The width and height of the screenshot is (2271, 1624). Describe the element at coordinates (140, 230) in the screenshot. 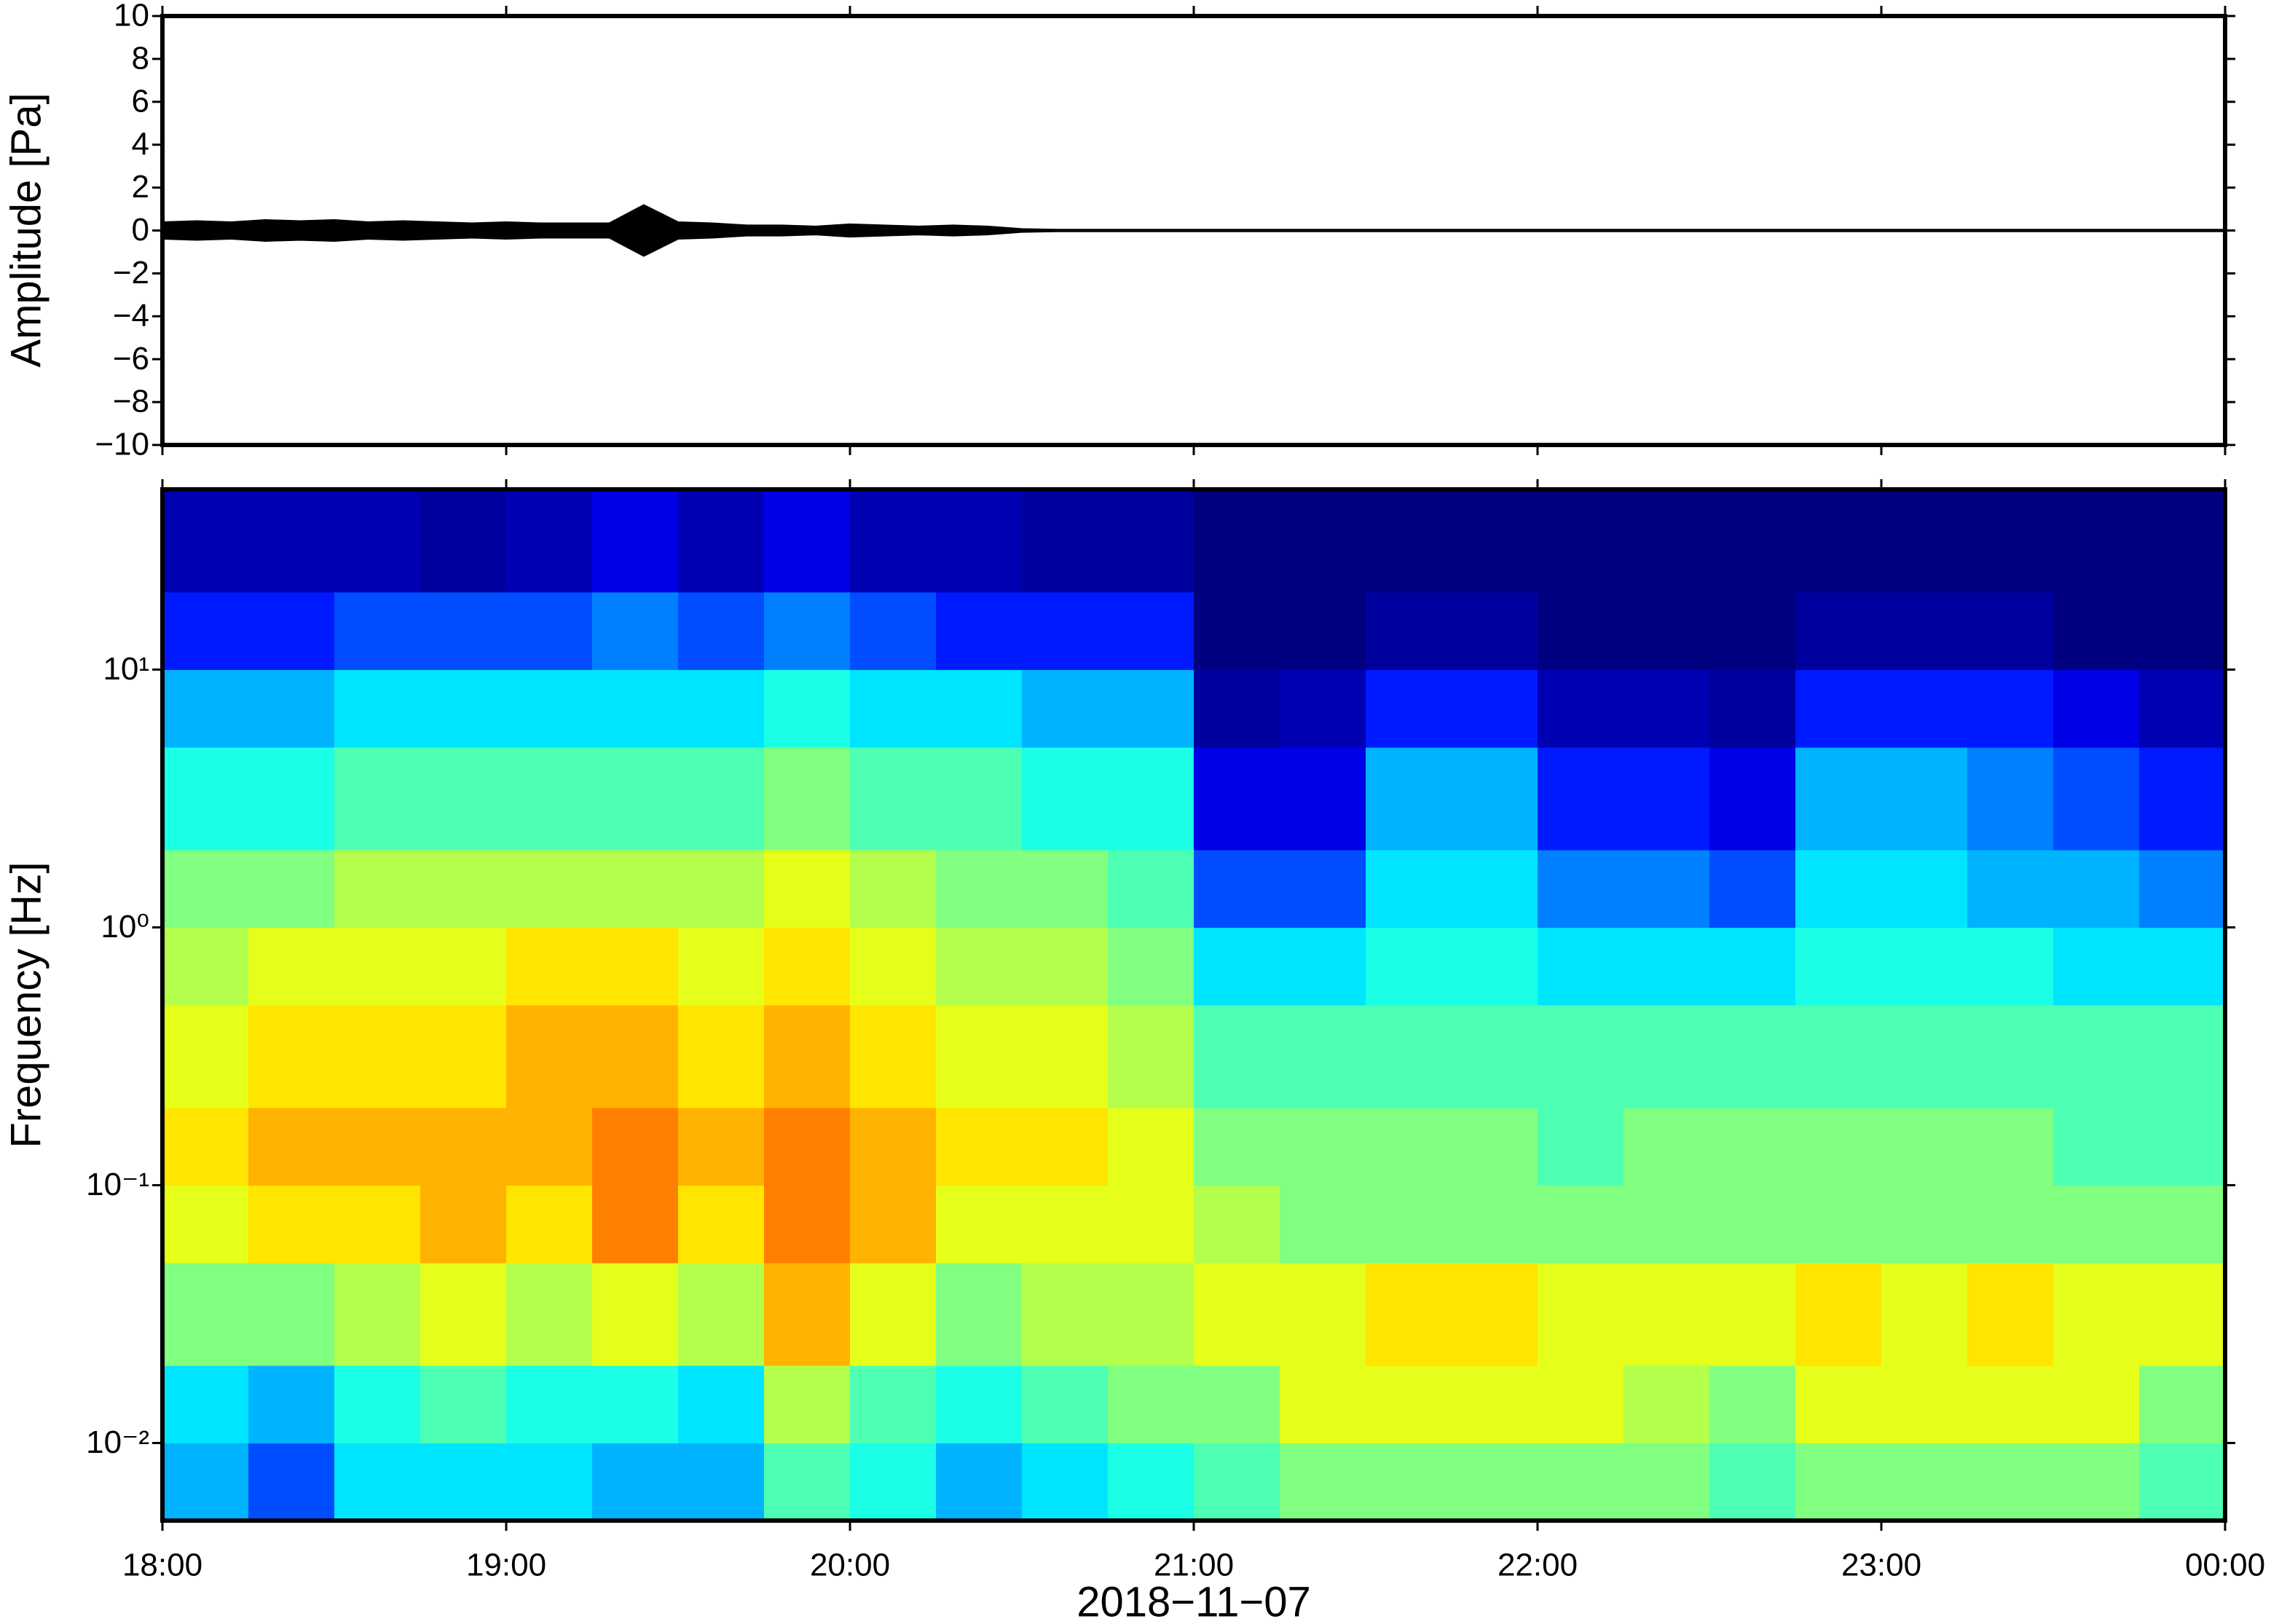

I see `y-tick-label: 0` at that location.